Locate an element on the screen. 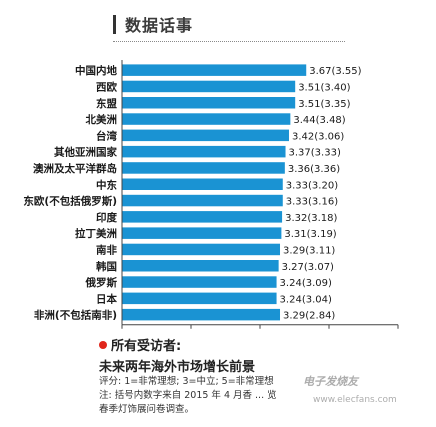 Image resolution: width=436 pixels, height=427 pixels. watermark: 电子发烧友 www.elecfans.com is located at coordinates (350, 389).